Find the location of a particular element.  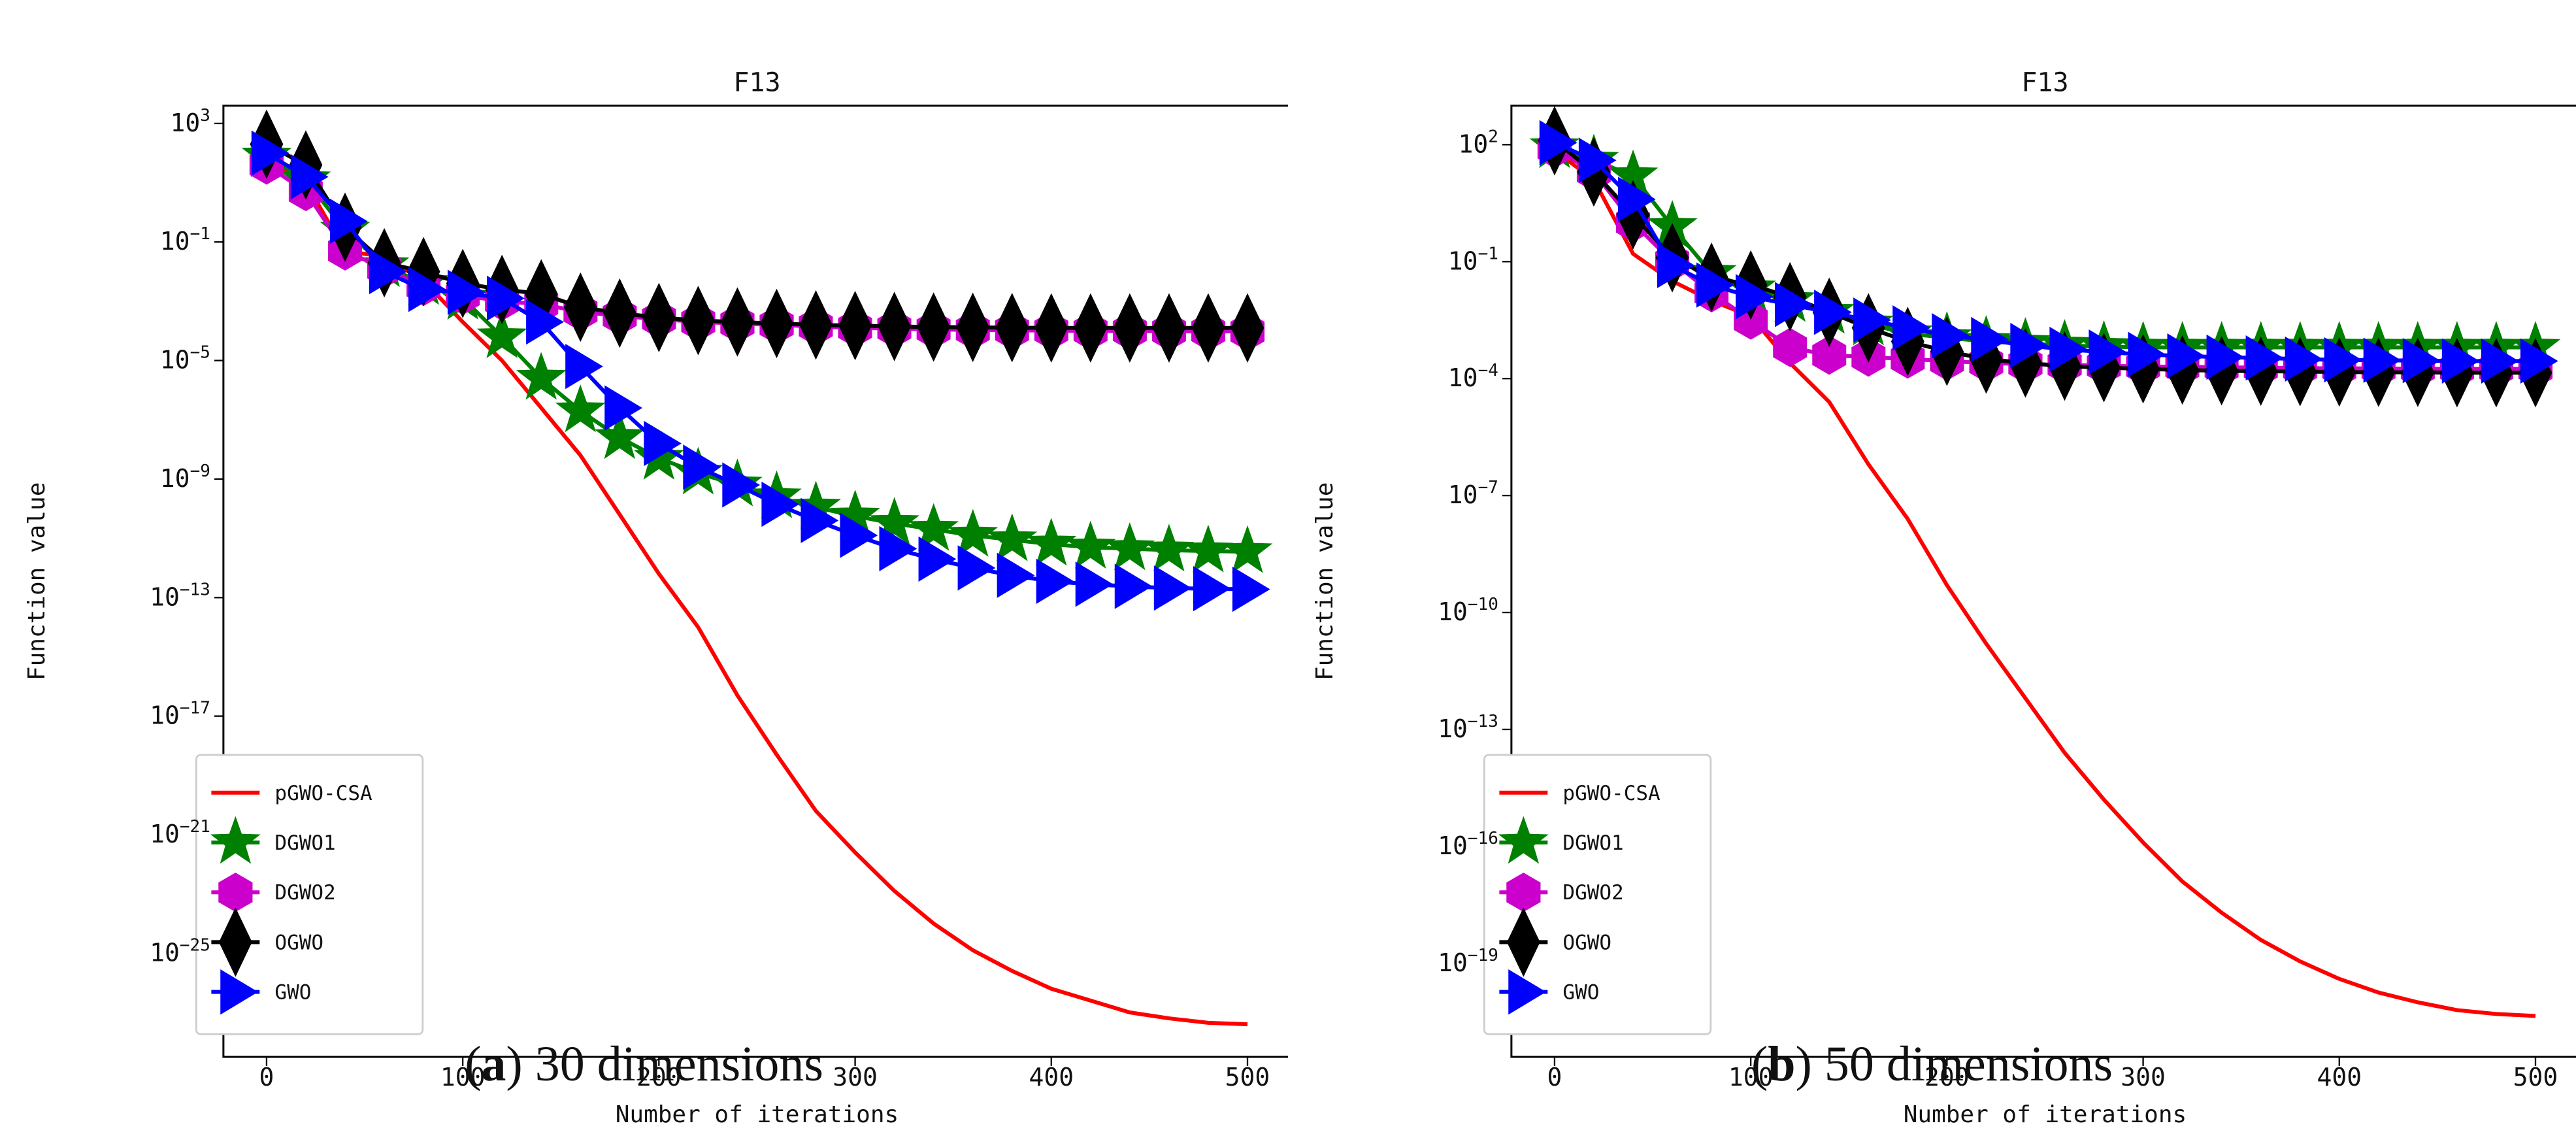

legend-label-gwo: GWO is located at coordinates (1580, 993).